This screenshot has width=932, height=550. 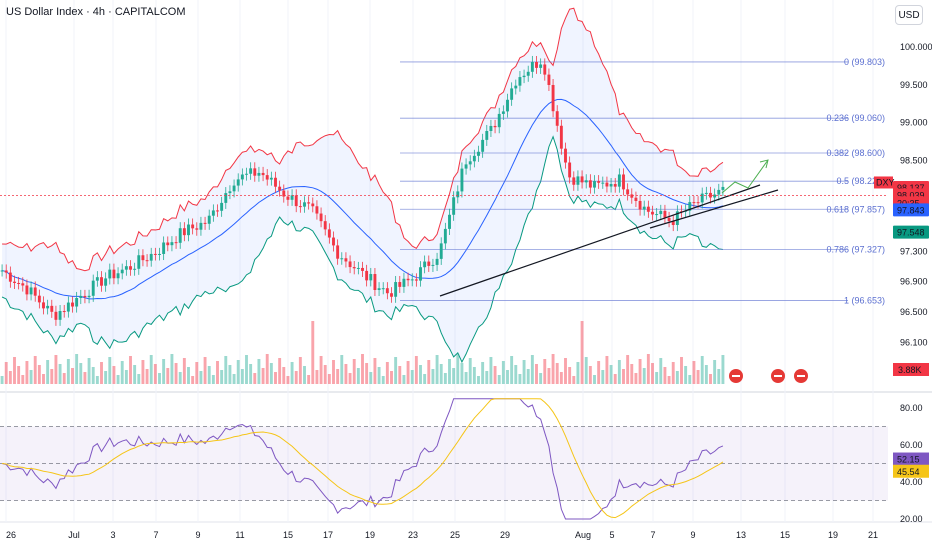 What do you see at coordinates (911, 471) in the screenshot?
I see `rsi-ma-badge-bg` at bounding box center [911, 471].